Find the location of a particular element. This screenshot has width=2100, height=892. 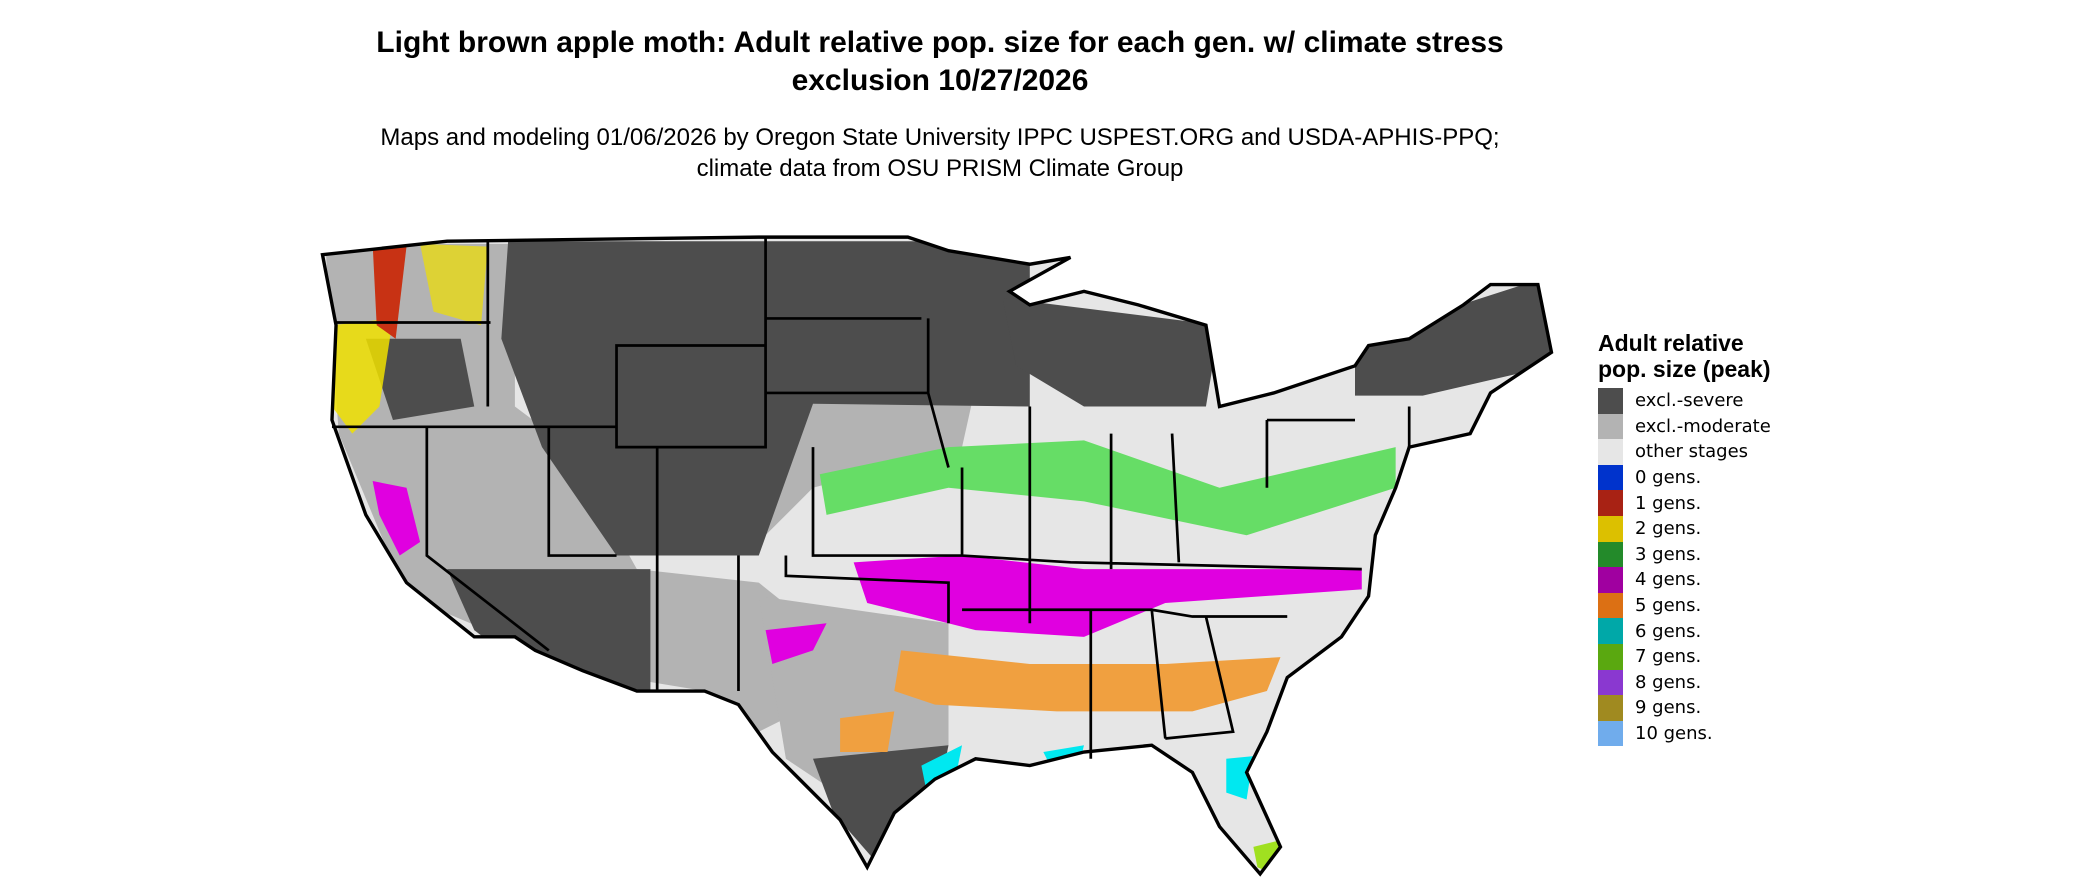

legend-item: excl.-moderate is located at coordinates (1698, 426).